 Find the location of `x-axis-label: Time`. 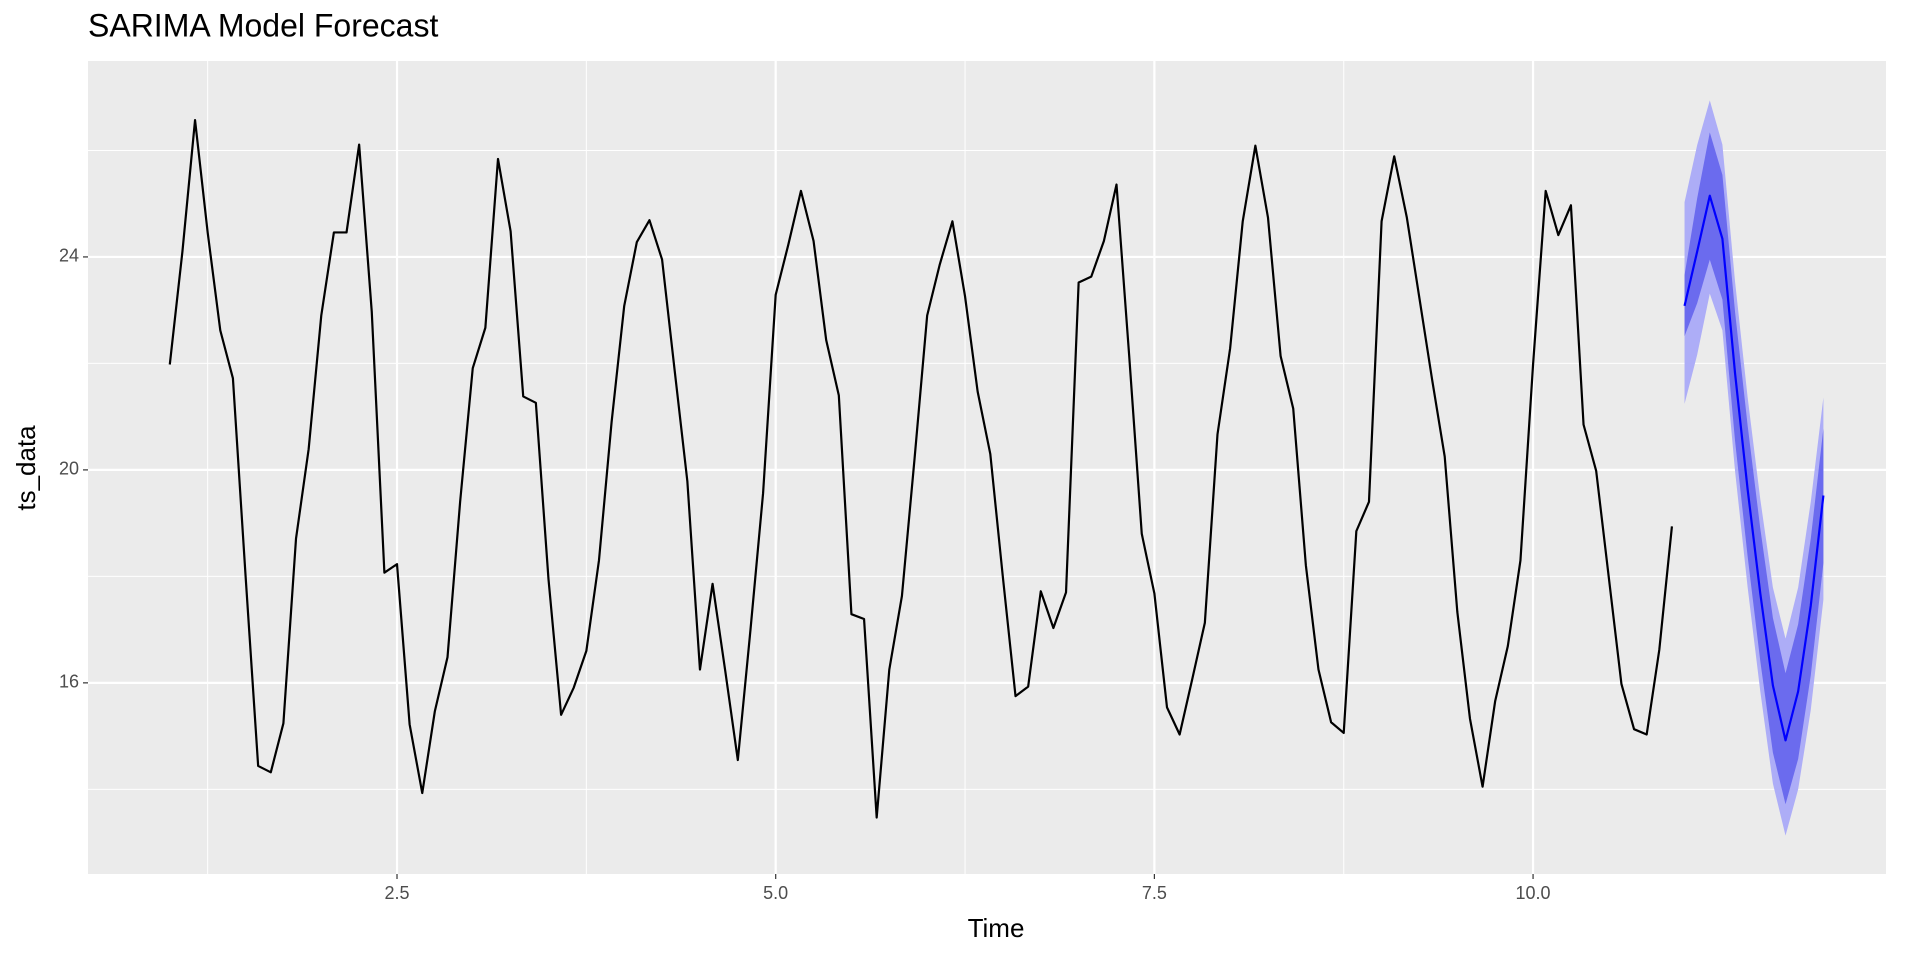

x-axis-label: Time is located at coordinates (996, 928).